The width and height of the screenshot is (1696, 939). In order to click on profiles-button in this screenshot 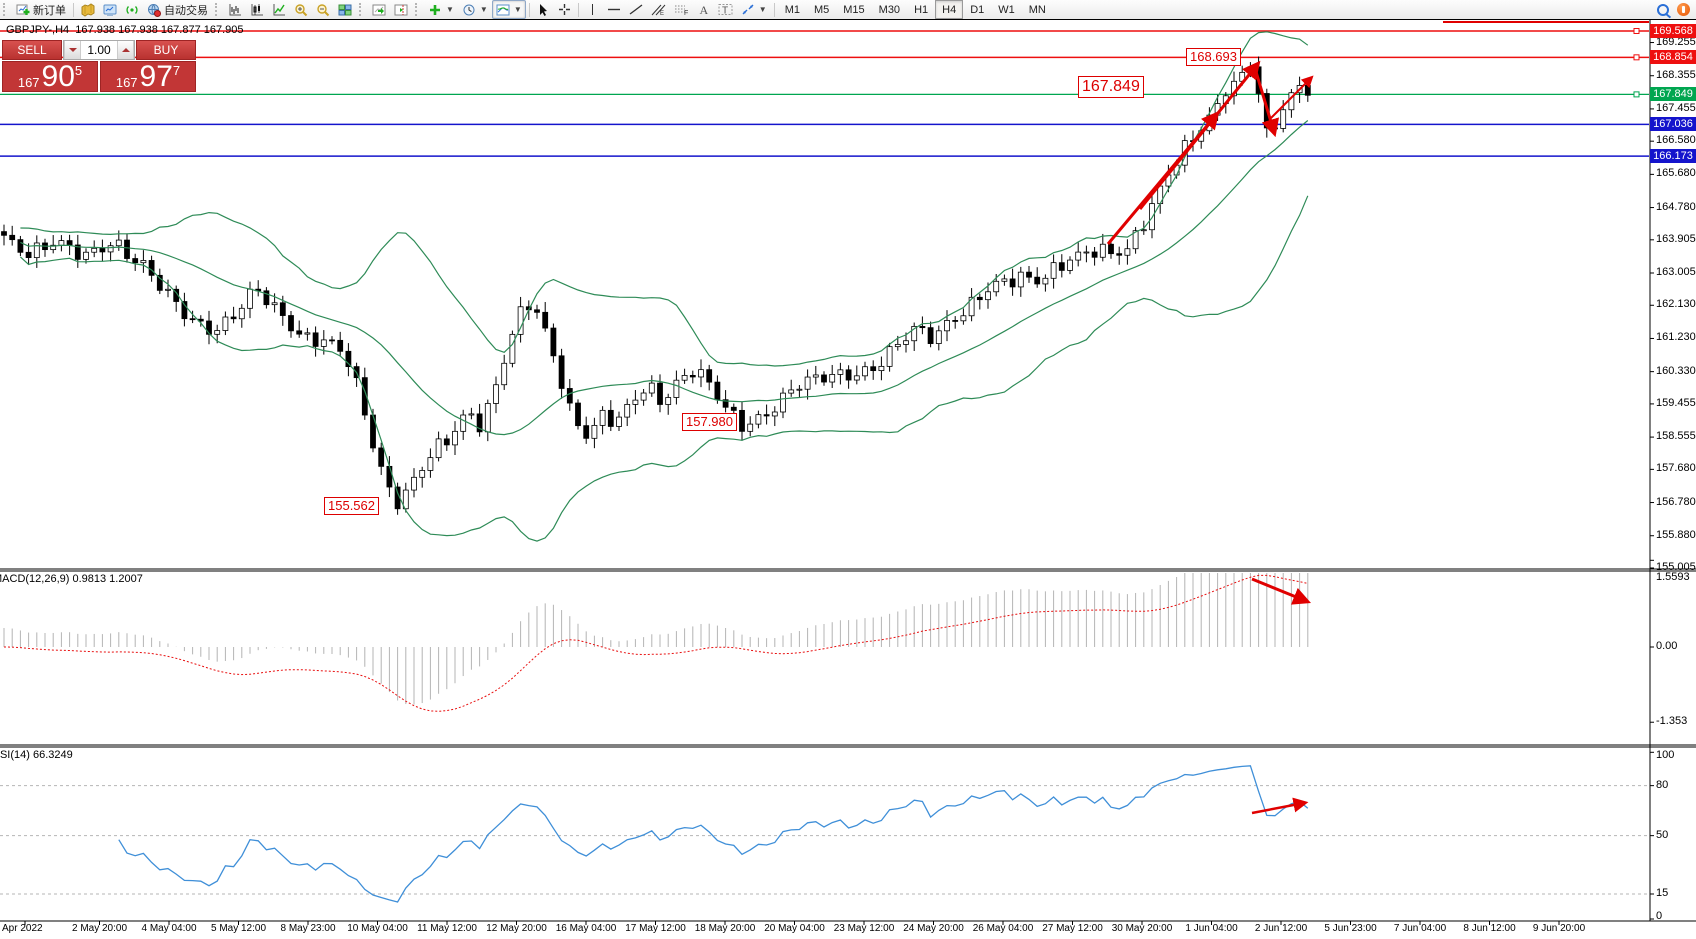, I will do `click(88, 9)`.